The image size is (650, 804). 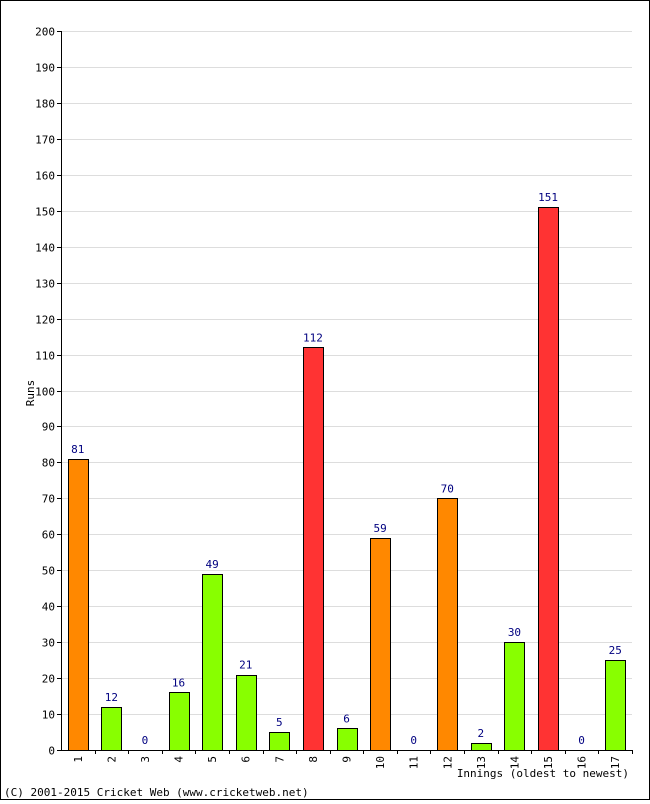 What do you see at coordinates (45, 212) in the screenshot?
I see `y-tick-label: 150` at bounding box center [45, 212].